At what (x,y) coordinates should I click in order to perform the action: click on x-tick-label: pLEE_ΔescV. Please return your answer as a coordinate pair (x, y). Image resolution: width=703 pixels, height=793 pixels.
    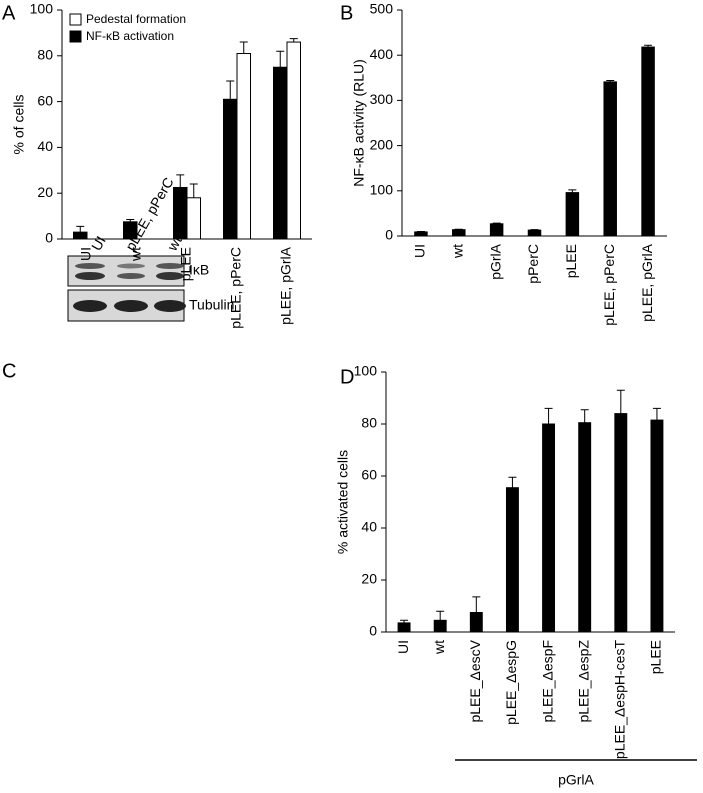
    Looking at the image, I should click on (475, 680).